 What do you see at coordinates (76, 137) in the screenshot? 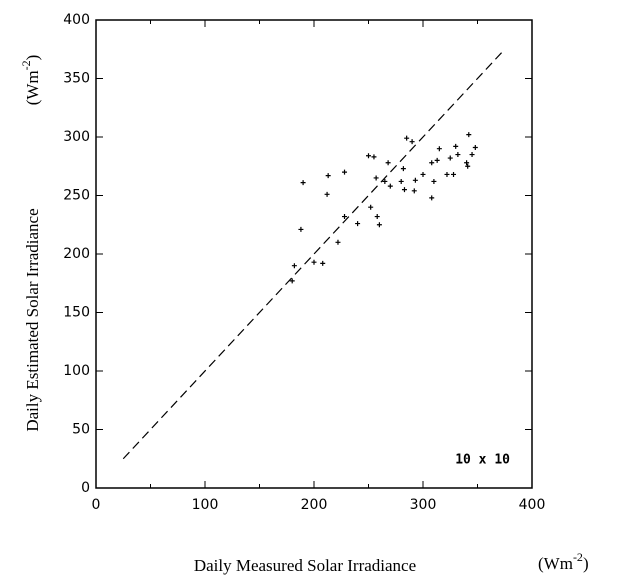
I see `y-tick-label: 300` at bounding box center [76, 137].